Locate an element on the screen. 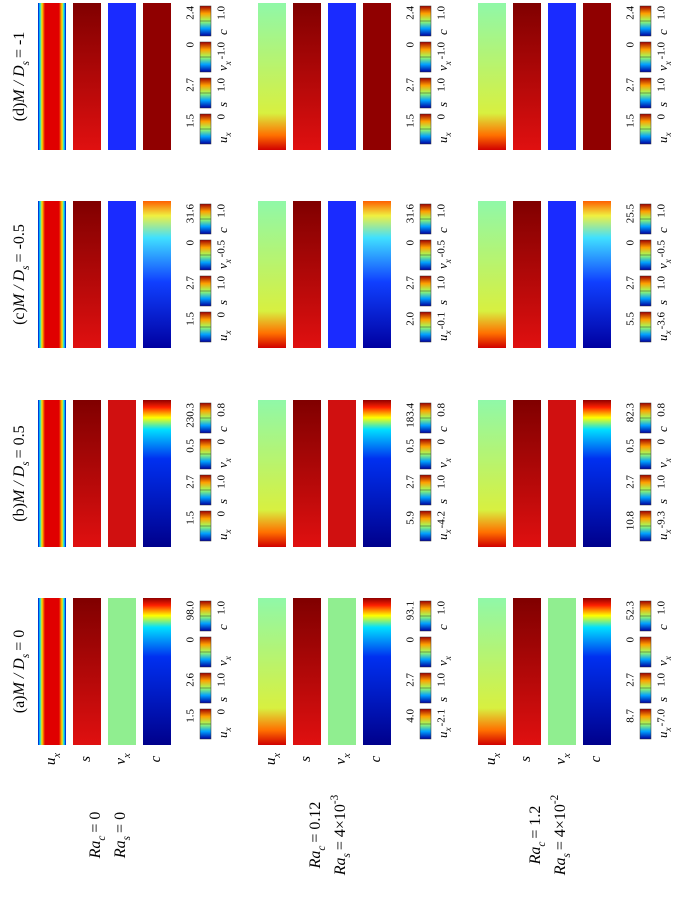  text-part: (a) is located at coordinates (19, 704).